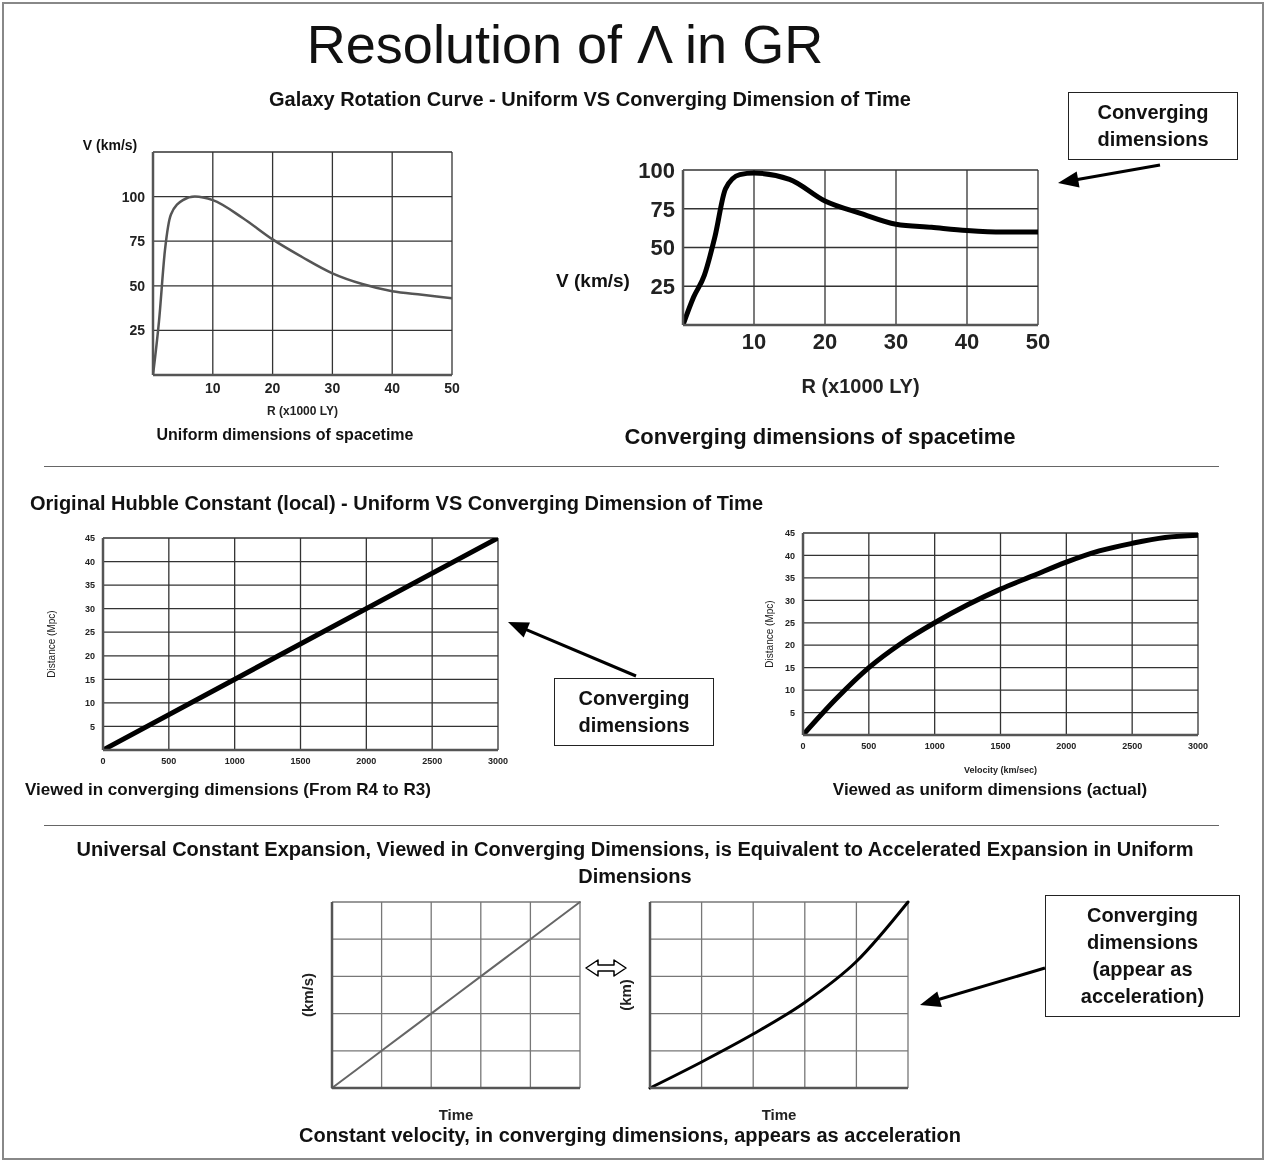 Image resolution: width=1270 pixels, height=1165 pixels. What do you see at coordinates (1000, 770) in the screenshot?
I see `x-axis-title: Velocity (km/sec)` at bounding box center [1000, 770].